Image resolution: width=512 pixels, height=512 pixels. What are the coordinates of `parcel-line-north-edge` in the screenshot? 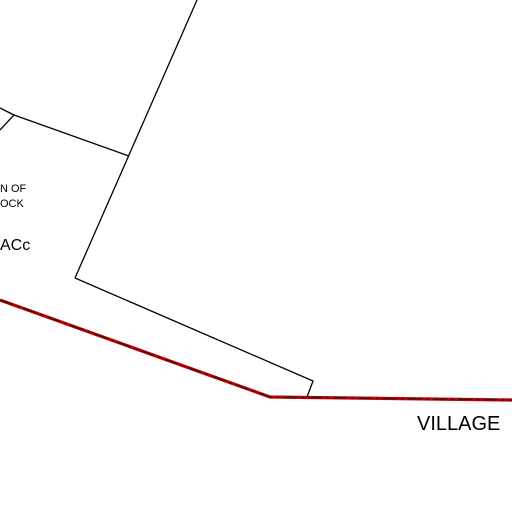 It's located at (71, 135).